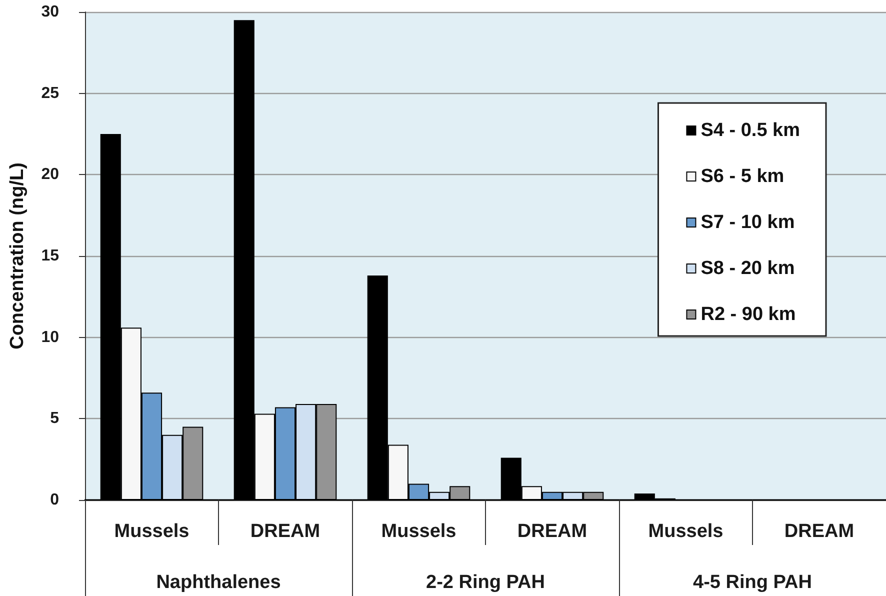 This screenshot has width=886, height=596. What do you see at coordinates (50, 256) in the screenshot?
I see `y-tick-label: 15` at bounding box center [50, 256].